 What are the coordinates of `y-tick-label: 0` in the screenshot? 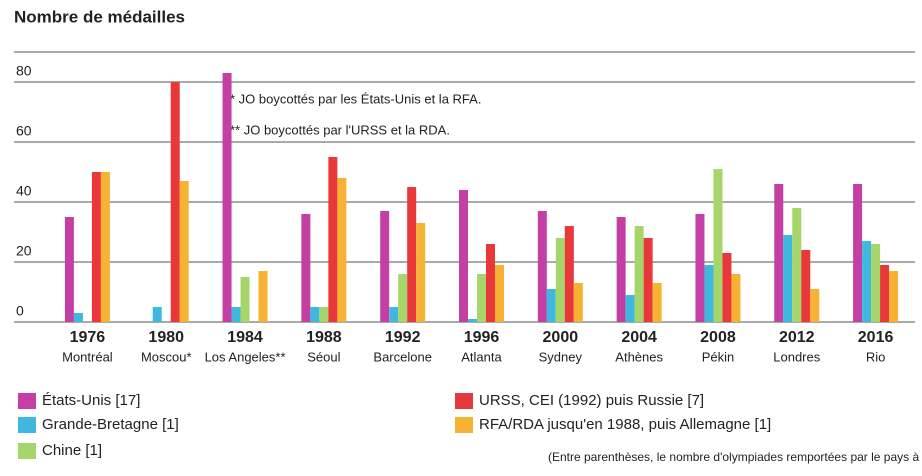 It's located at (20, 311).